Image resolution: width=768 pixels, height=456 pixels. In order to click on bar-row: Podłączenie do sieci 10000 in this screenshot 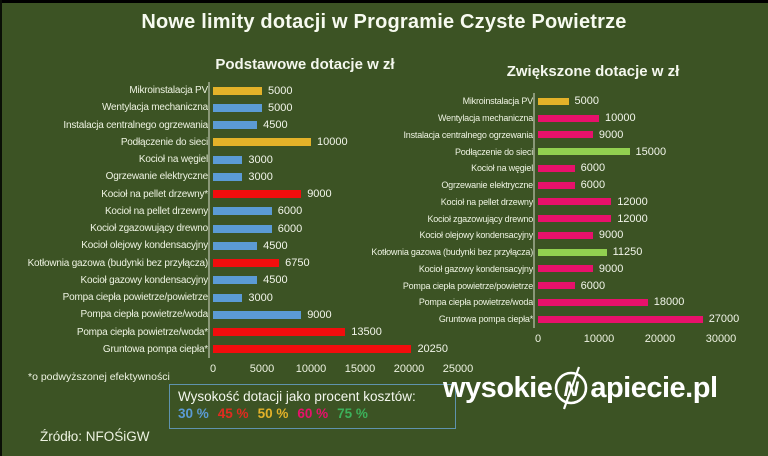, I will do `click(248, 142)`.